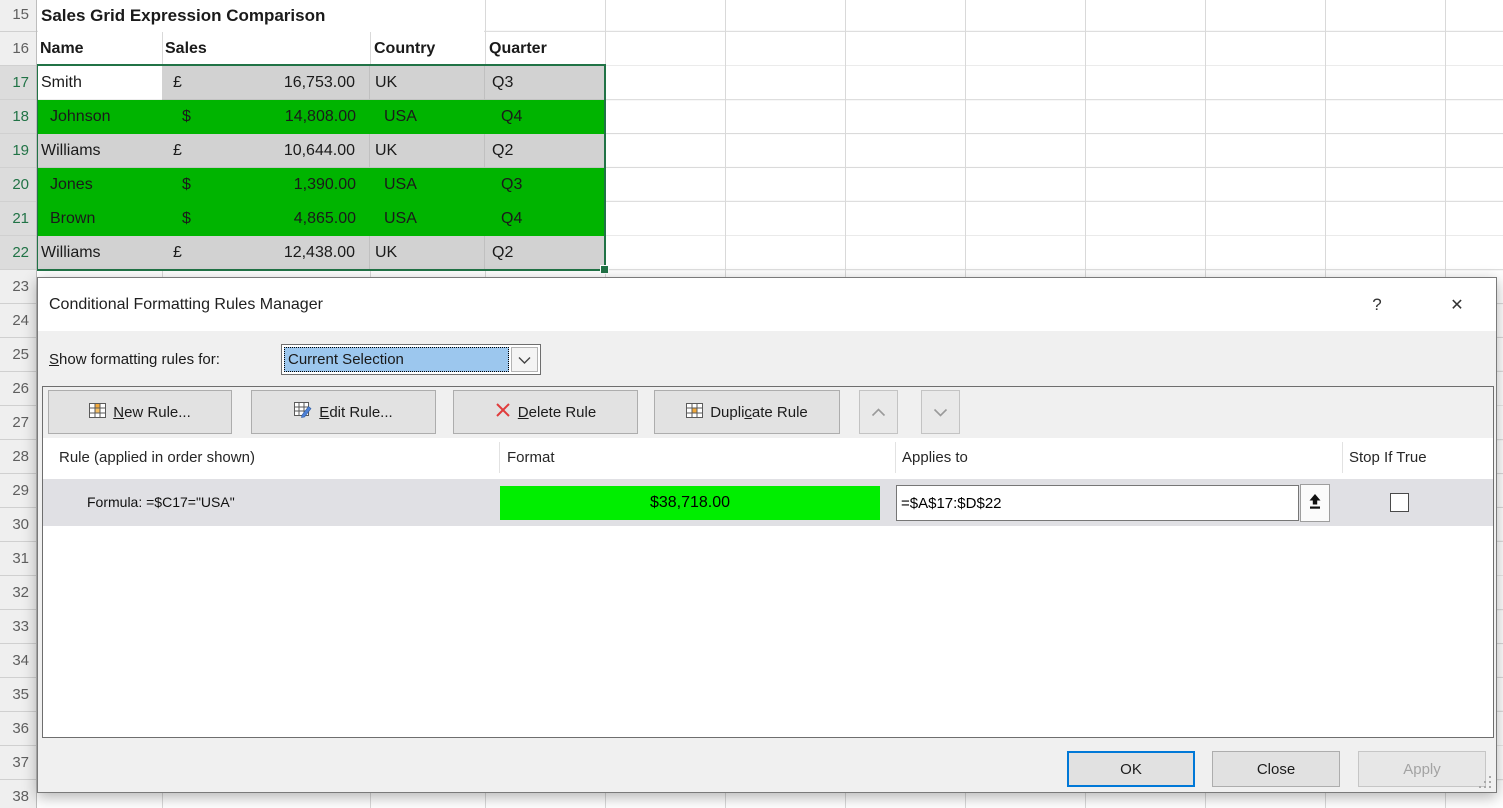 This screenshot has width=1503, height=808. What do you see at coordinates (18, 593) in the screenshot?
I see `row-header: 32` at bounding box center [18, 593].